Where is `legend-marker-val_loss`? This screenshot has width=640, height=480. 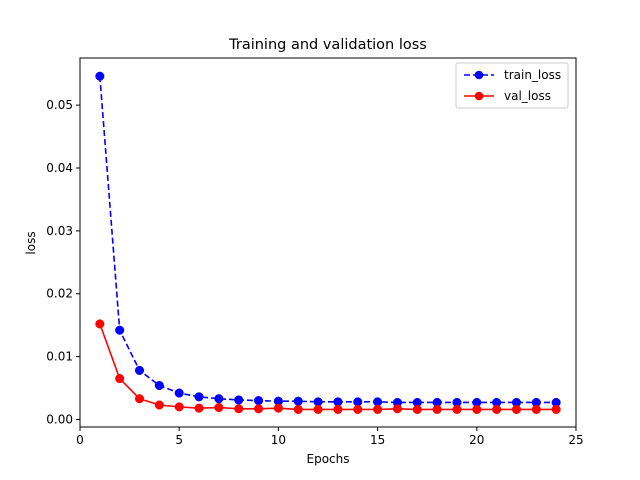 legend-marker-val_loss is located at coordinates (479, 96).